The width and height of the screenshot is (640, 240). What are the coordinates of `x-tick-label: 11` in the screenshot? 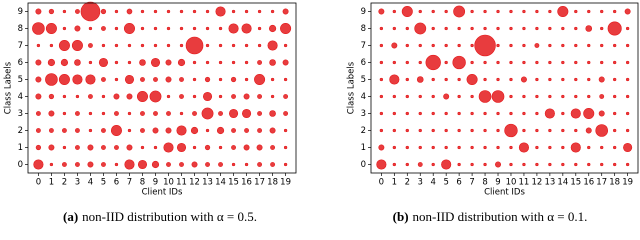 It's located at (181, 183).